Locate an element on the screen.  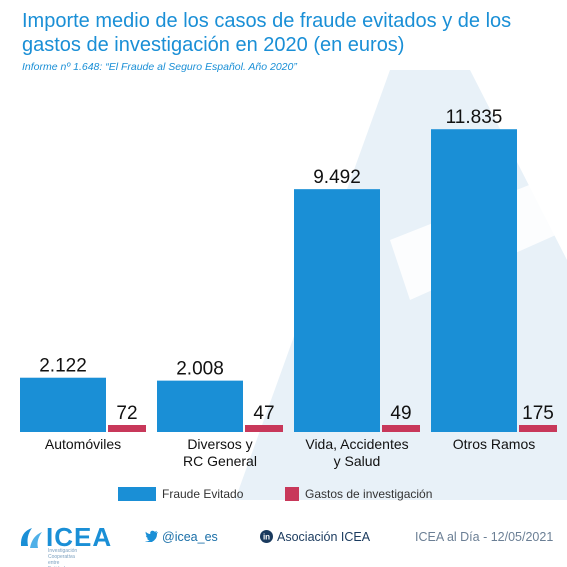
twitter-link: @icea_es is located at coordinates (181, 537).